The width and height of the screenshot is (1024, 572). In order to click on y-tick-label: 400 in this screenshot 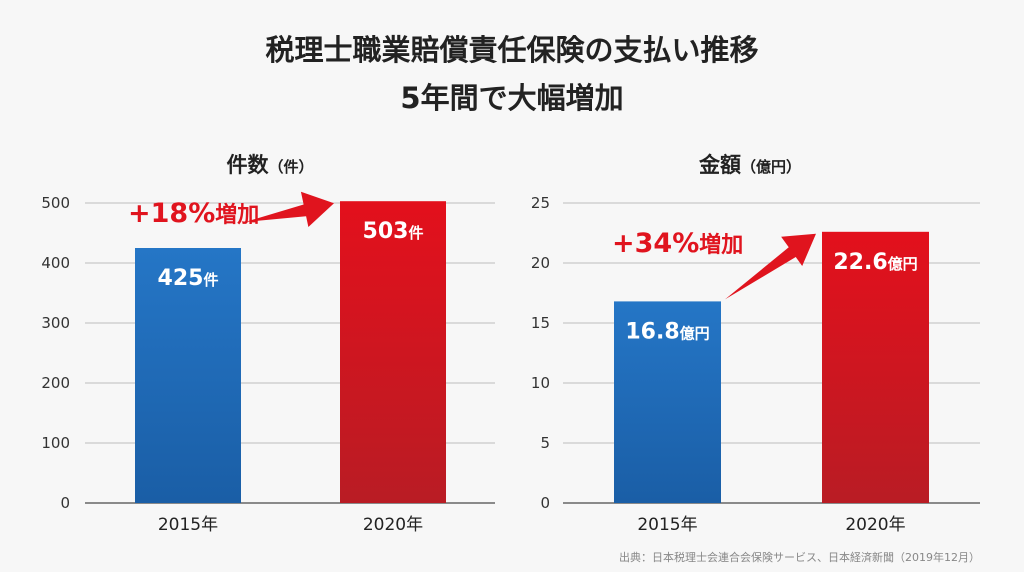, I will do `click(55, 263)`.